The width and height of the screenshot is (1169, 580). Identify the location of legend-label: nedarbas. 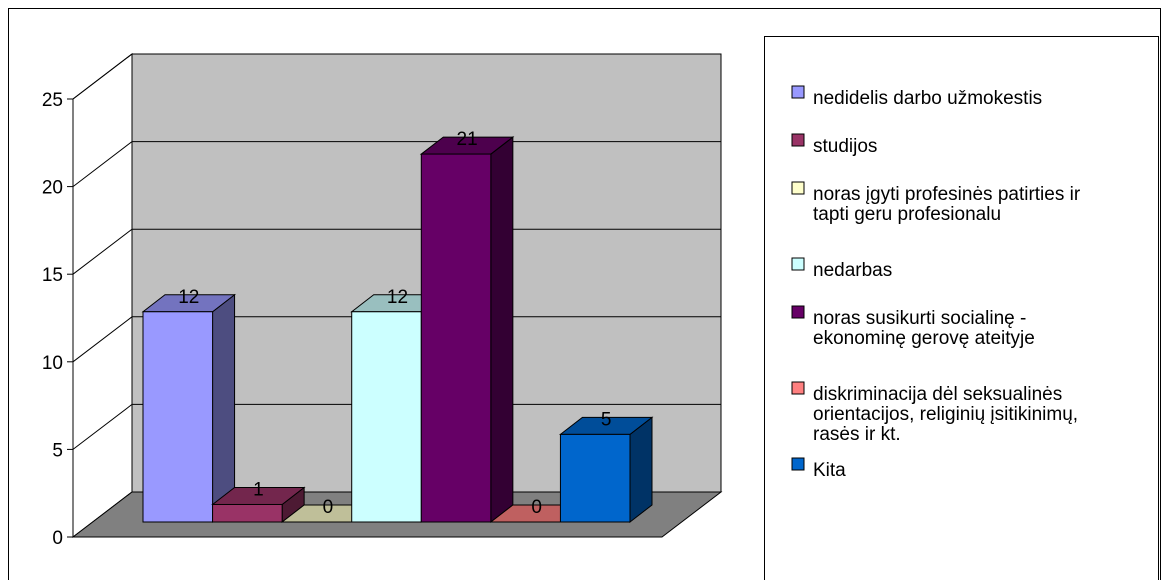
(852, 270).